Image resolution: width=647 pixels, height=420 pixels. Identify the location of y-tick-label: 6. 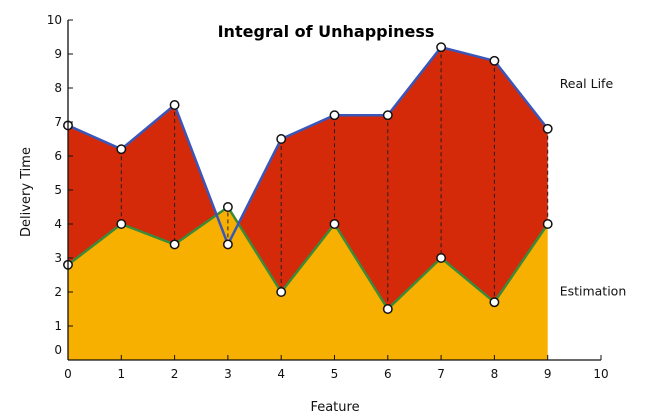
(58, 156).